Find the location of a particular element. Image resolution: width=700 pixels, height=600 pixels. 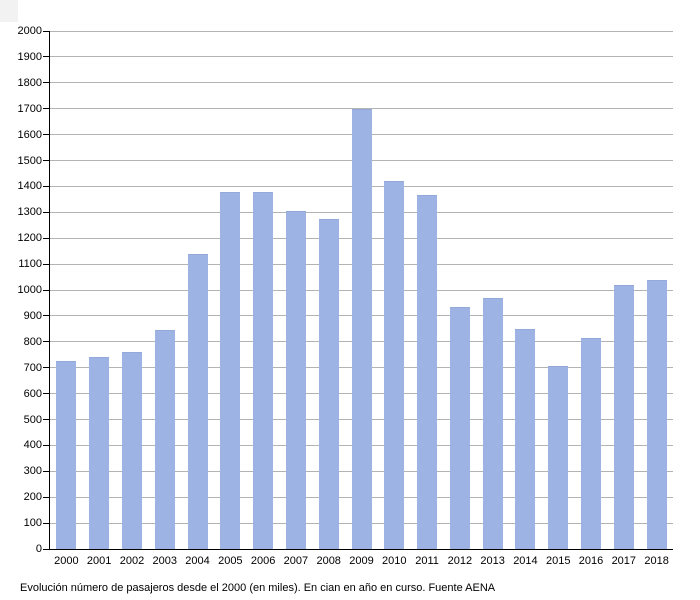

x-tick-label: 2013 is located at coordinates (492, 561).